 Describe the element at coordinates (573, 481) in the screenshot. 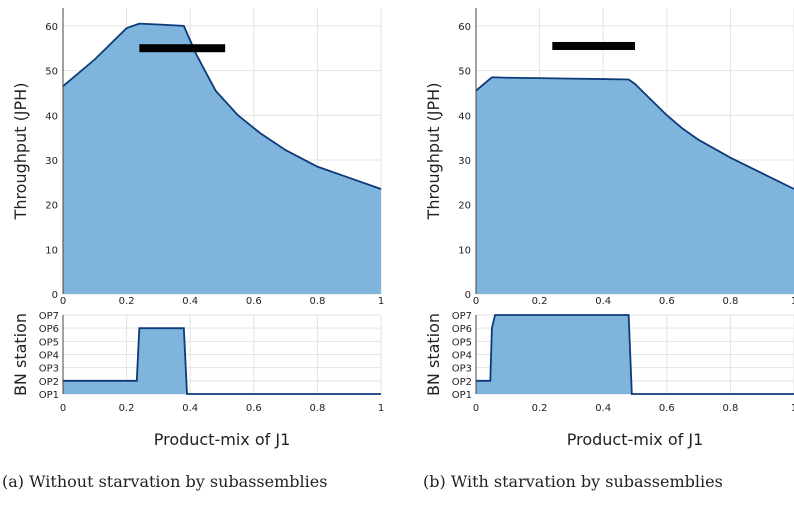

I see `caption-b: (b) With starvation by subassemblies` at that location.